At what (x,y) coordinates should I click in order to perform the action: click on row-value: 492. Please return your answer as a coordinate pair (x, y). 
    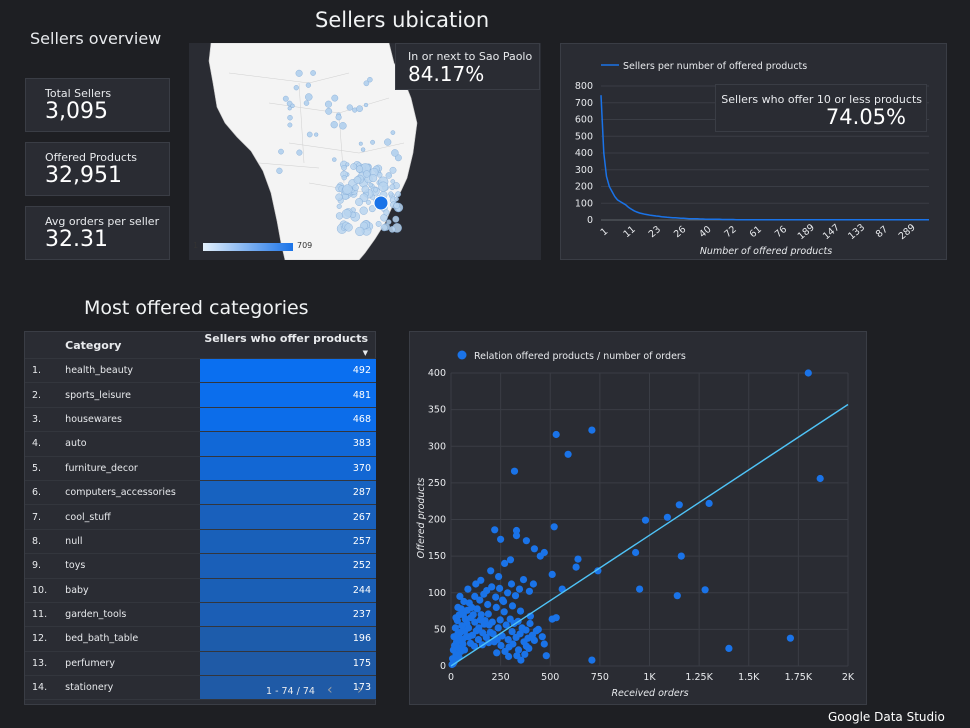
    Looking at the image, I should click on (288, 371).